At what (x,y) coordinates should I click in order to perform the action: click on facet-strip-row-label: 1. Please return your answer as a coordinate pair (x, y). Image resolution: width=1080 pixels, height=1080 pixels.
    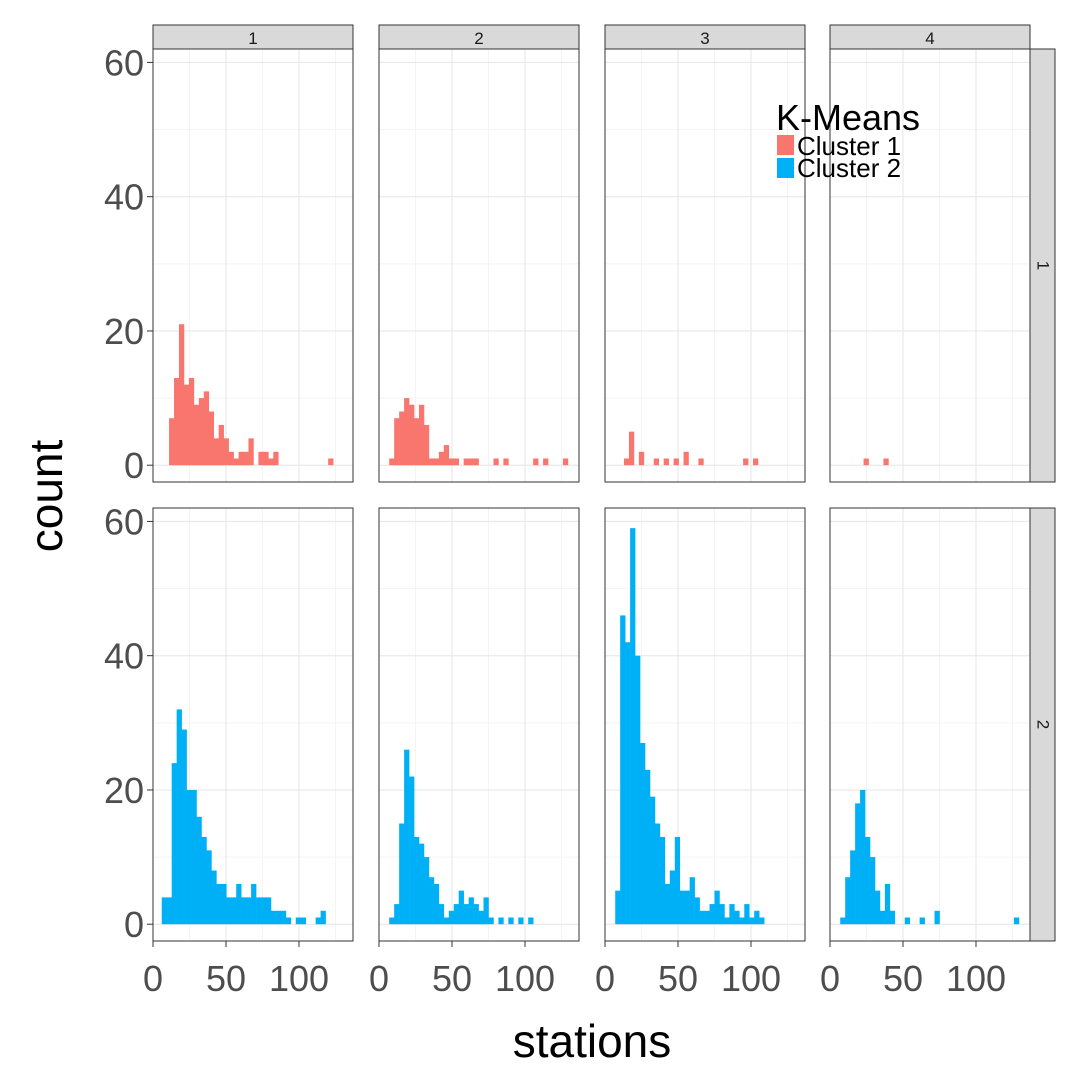
    Looking at the image, I should click on (1043, 265).